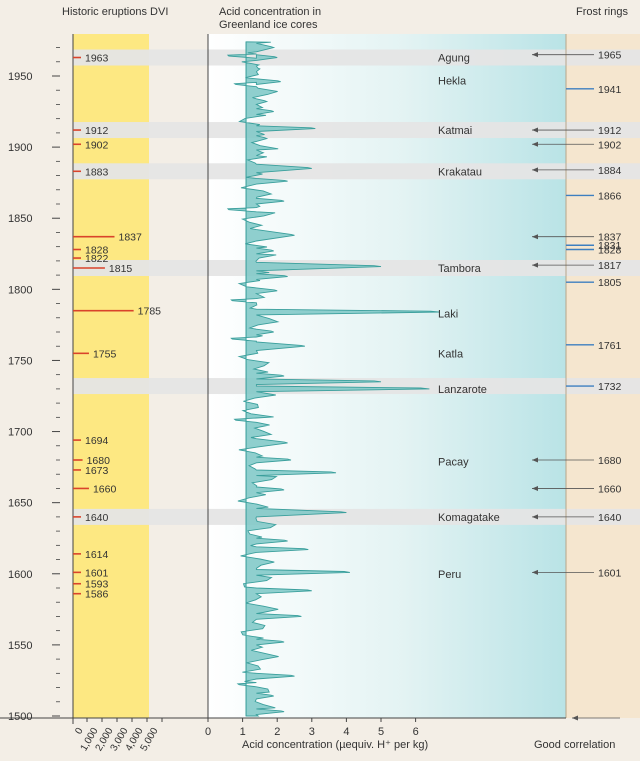  What do you see at coordinates (610, 196) in the screenshot?
I see `frost-year-label: 1866` at bounding box center [610, 196].